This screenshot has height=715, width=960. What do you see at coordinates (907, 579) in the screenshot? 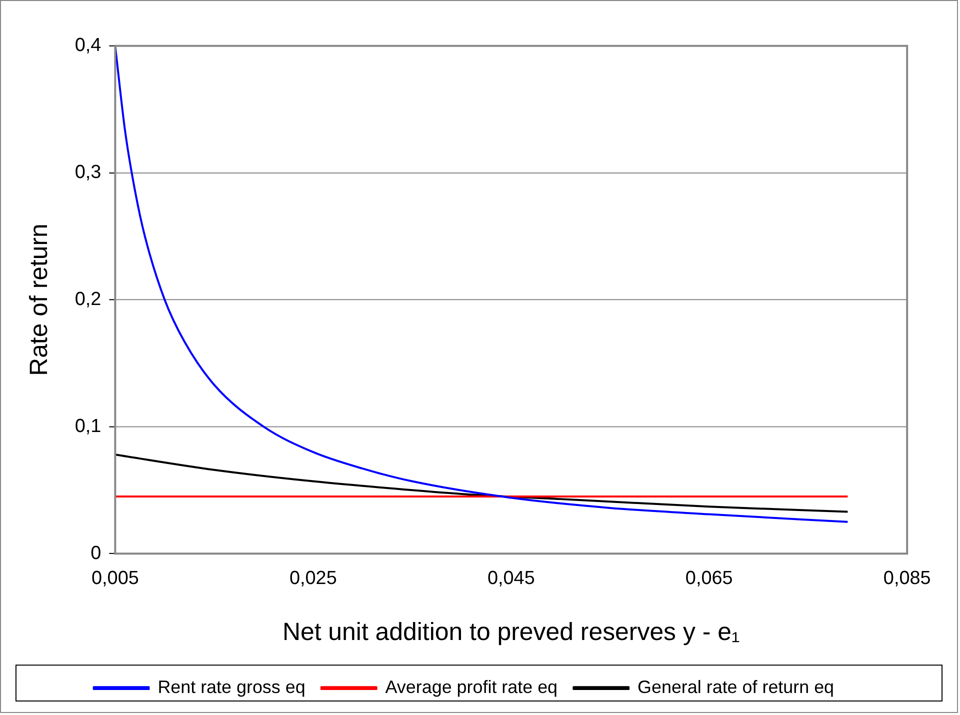
I see `x-tick-label: 0,085` at bounding box center [907, 579].